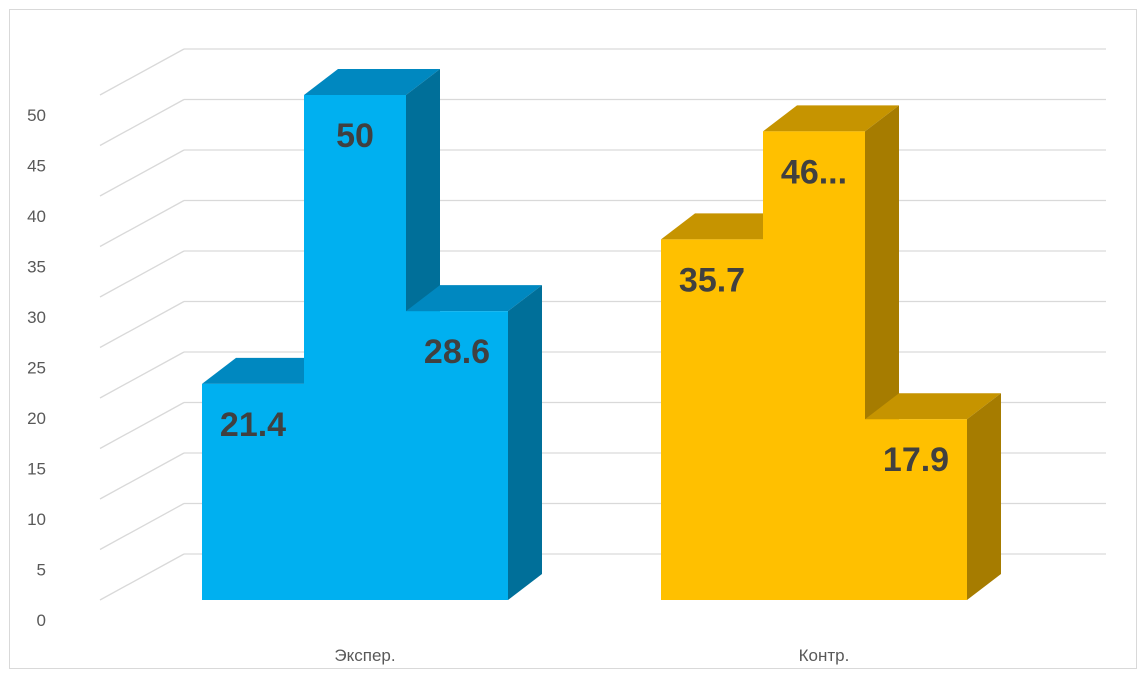 The height and width of the screenshot is (679, 1147). What do you see at coordinates (36, 418) in the screenshot?
I see `y-tick-label: 20` at bounding box center [36, 418].